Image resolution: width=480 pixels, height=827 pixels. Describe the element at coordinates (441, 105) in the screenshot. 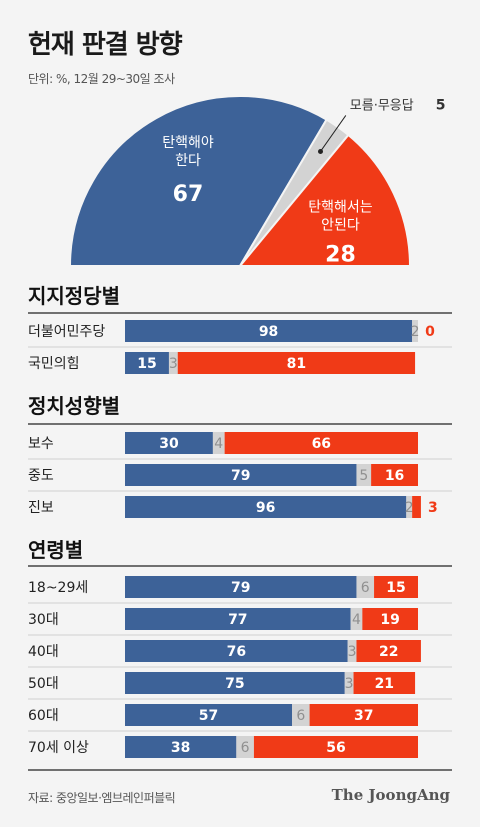

I see `pie-value-1: 5` at that location.